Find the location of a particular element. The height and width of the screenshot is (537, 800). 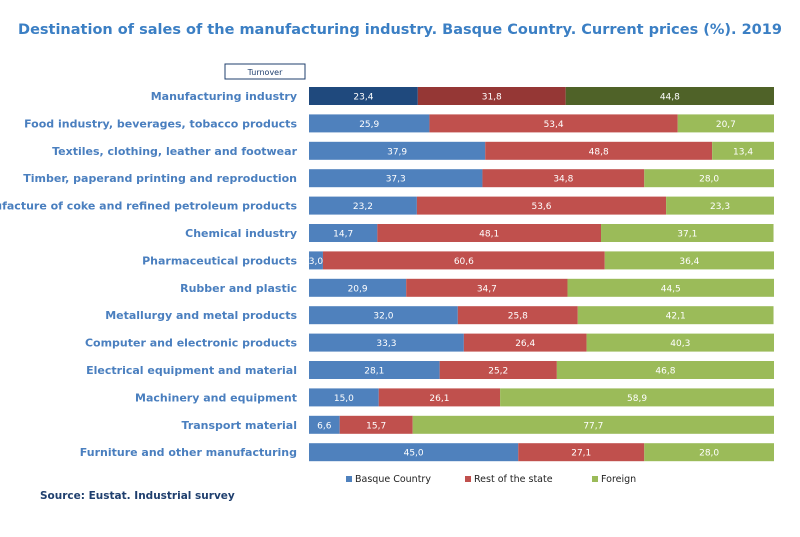

value-label-foreign-manufacture-of-coke-and-refined-petroleum-products: 23,3 is located at coordinates (720, 207).